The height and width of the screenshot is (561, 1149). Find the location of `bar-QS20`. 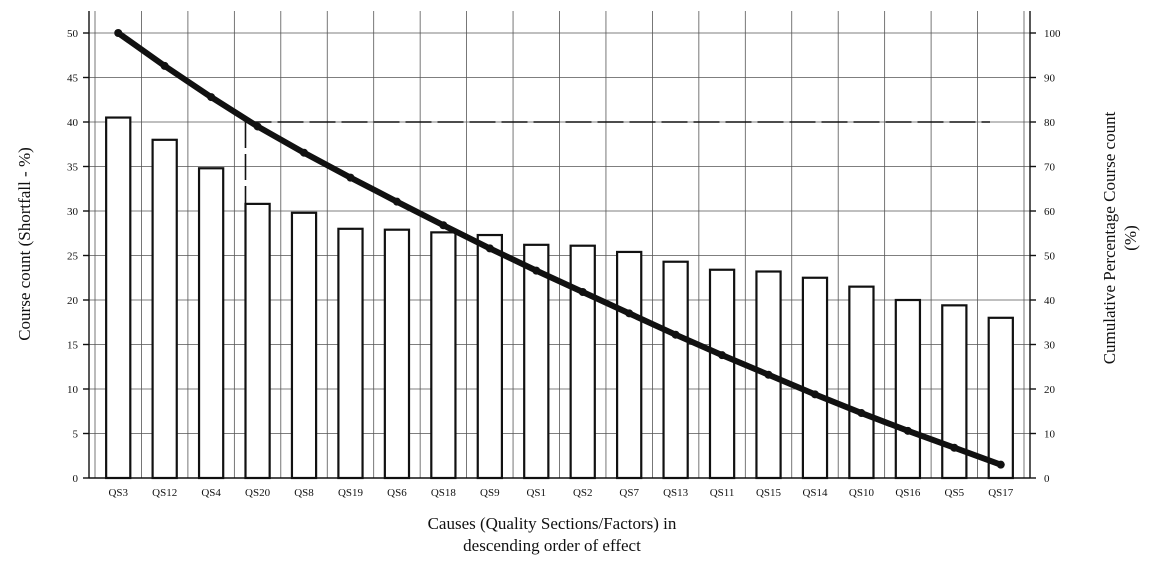

bar-QS20 is located at coordinates (257, 341).